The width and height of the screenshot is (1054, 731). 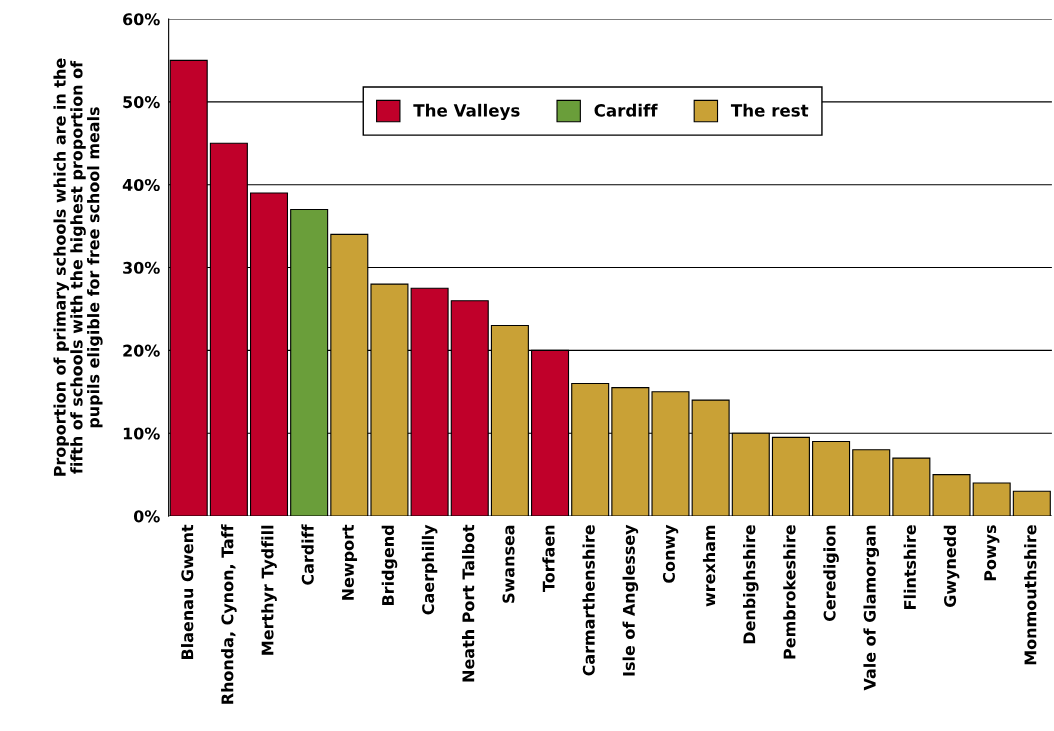 I want to click on y-tick-label: 10%, so click(x=141, y=433).